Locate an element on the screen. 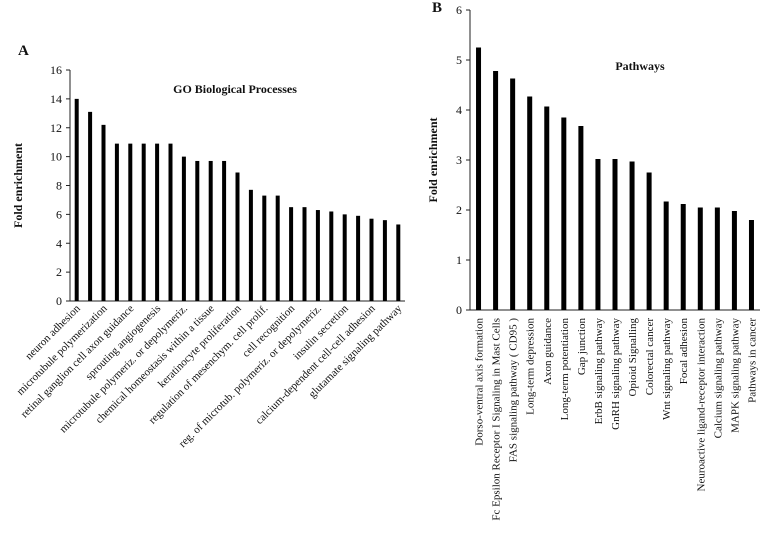 The width and height of the screenshot is (765, 556). x-tick-label: Long-term potentiation is located at coordinates (565, 369).